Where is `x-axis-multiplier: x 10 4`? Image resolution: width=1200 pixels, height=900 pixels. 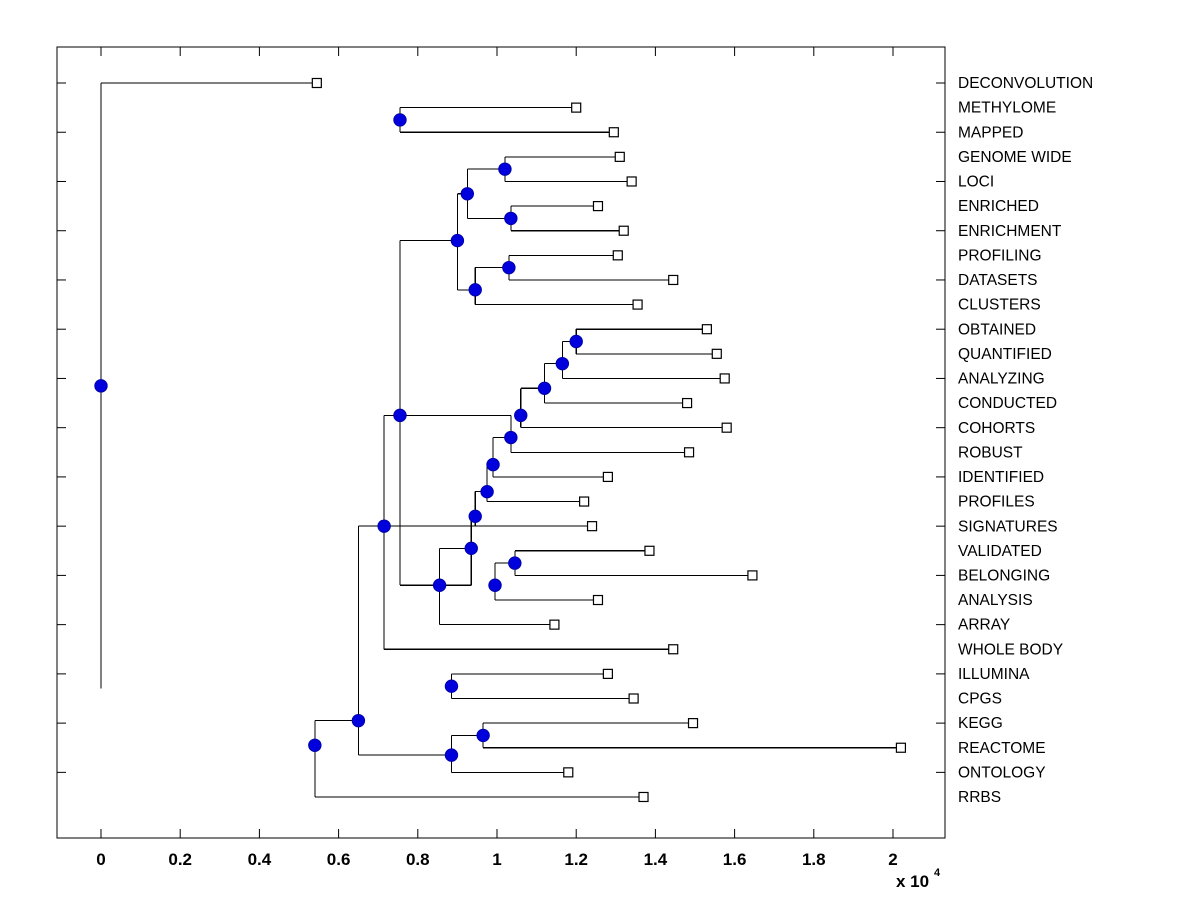
x-axis-multiplier: x 10 4 is located at coordinates (918, 879).